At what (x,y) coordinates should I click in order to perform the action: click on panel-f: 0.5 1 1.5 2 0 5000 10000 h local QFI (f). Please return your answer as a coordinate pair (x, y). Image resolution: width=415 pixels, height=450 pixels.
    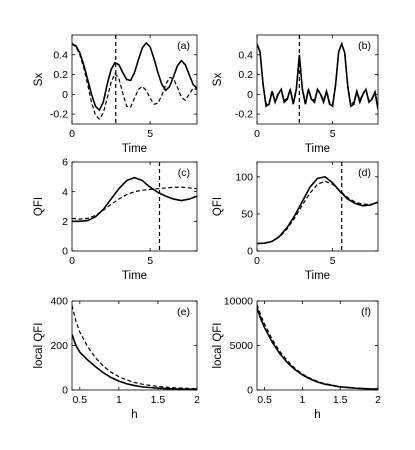
    Looking at the image, I should click on (296, 358).